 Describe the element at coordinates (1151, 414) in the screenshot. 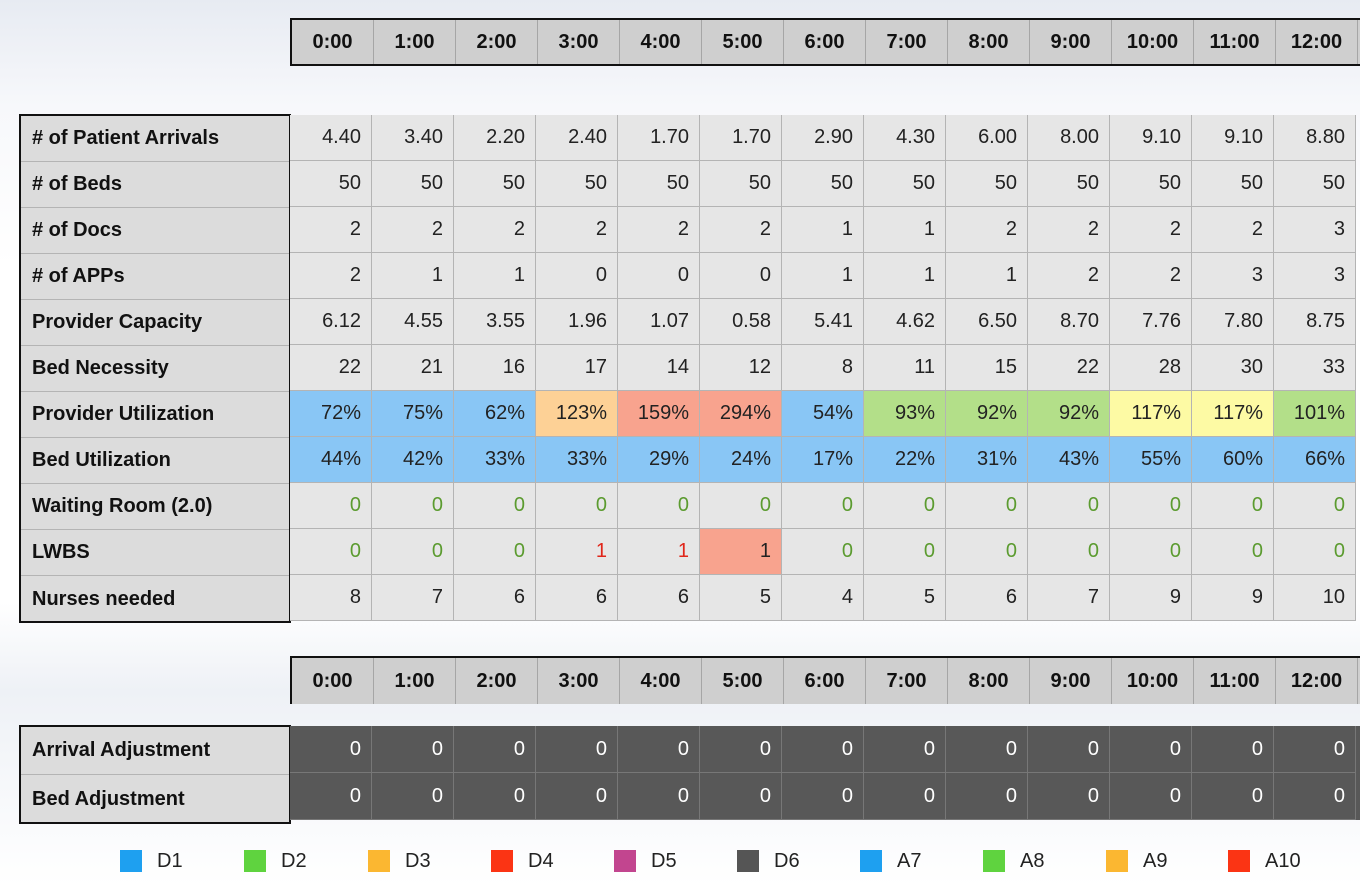

I see `data-cell: 117%` at that location.